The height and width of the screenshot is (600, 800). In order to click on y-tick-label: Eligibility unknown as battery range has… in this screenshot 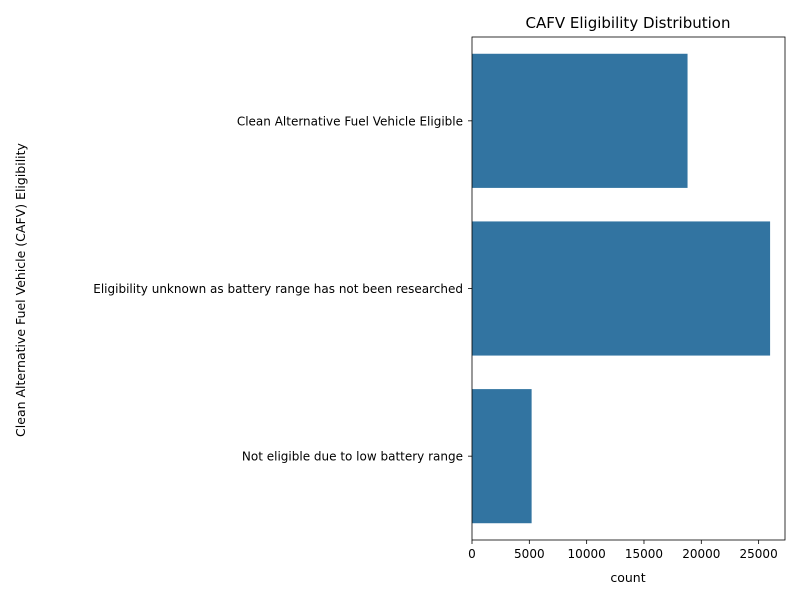, I will do `click(278, 289)`.